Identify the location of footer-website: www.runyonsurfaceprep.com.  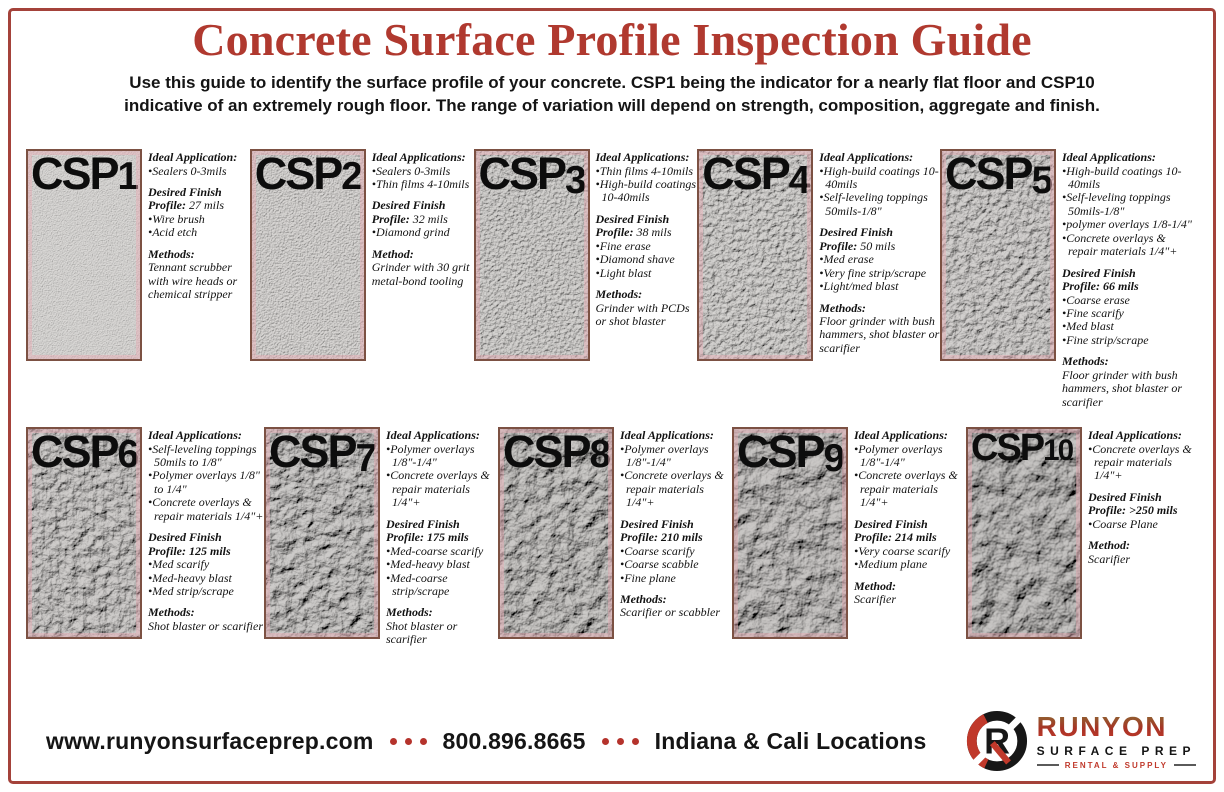
(210, 740).